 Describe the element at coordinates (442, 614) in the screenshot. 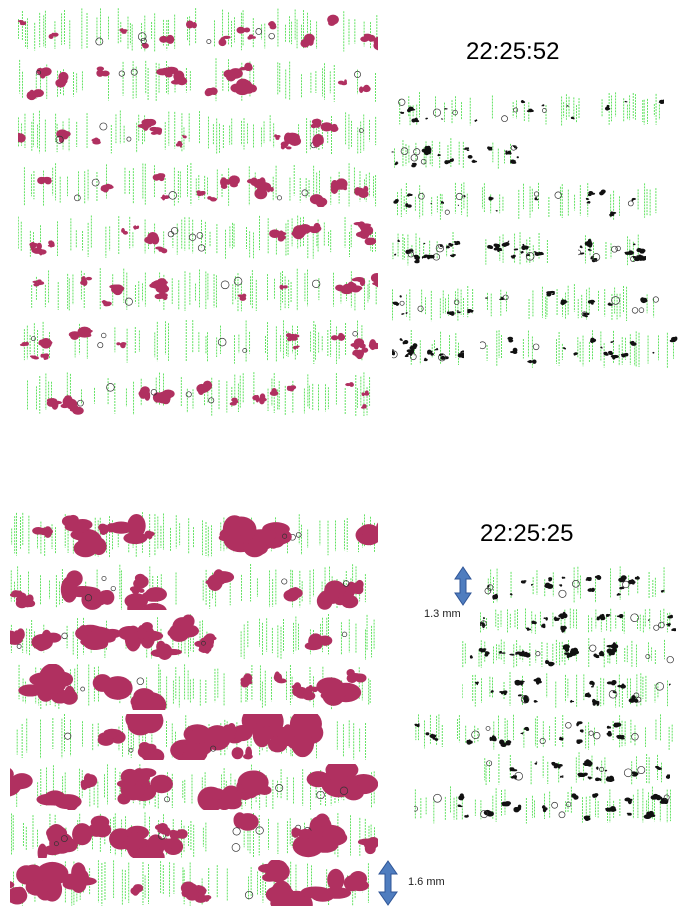

I see `scale-label-1-3mm: 1.3 mm` at that location.